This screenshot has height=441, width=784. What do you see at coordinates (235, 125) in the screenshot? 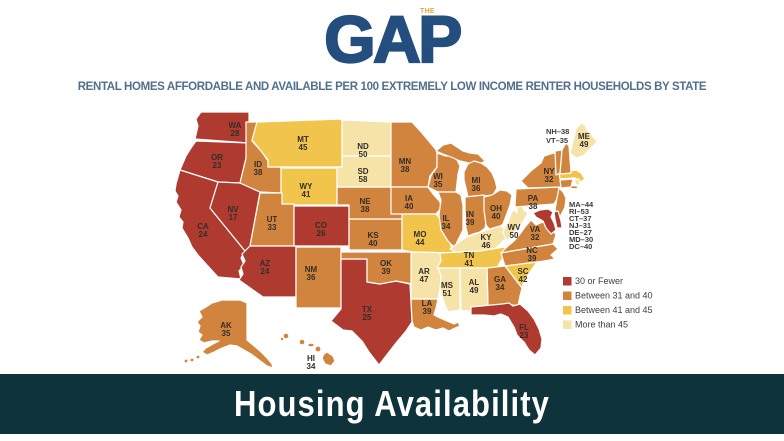
I see `svg-text: WA` at bounding box center [235, 125].